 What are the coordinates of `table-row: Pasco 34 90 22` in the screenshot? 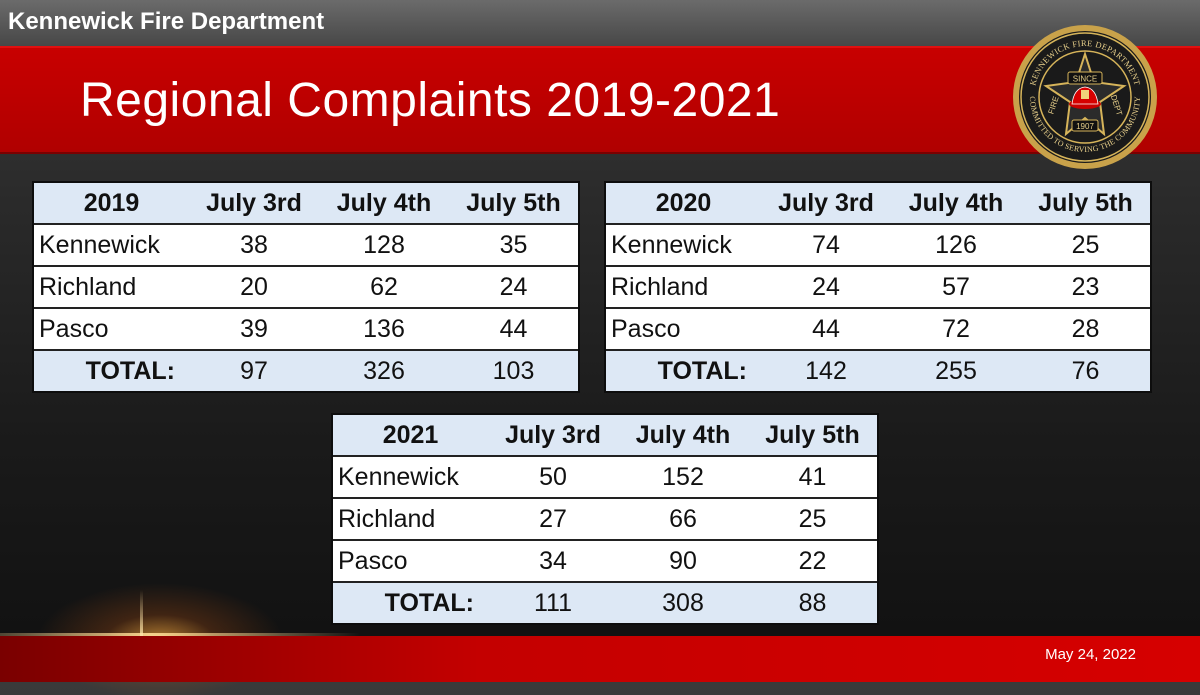 It's located at (605, 561).